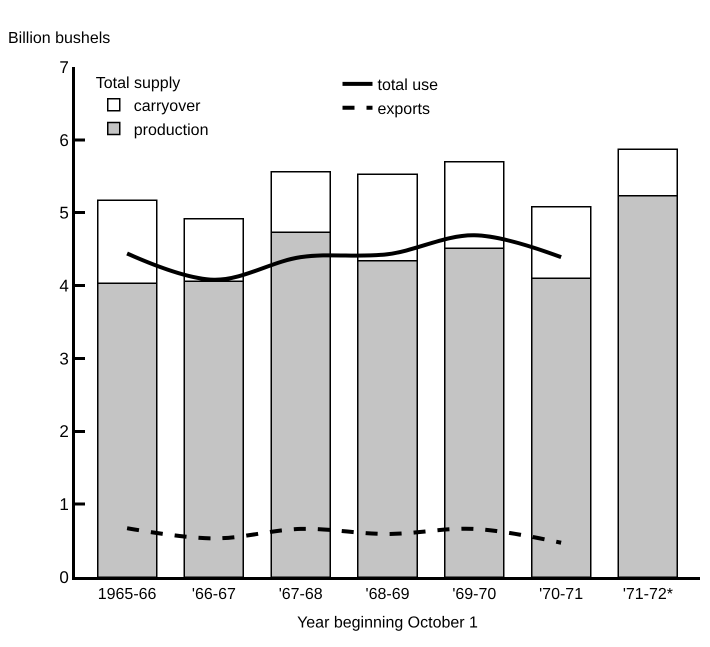 This screenshot has width=710, height=647. What do you see at coordinates (388, 594) in the screenshot?
I see `x-tick-label: '68-69` at bounding box center [388, 594].